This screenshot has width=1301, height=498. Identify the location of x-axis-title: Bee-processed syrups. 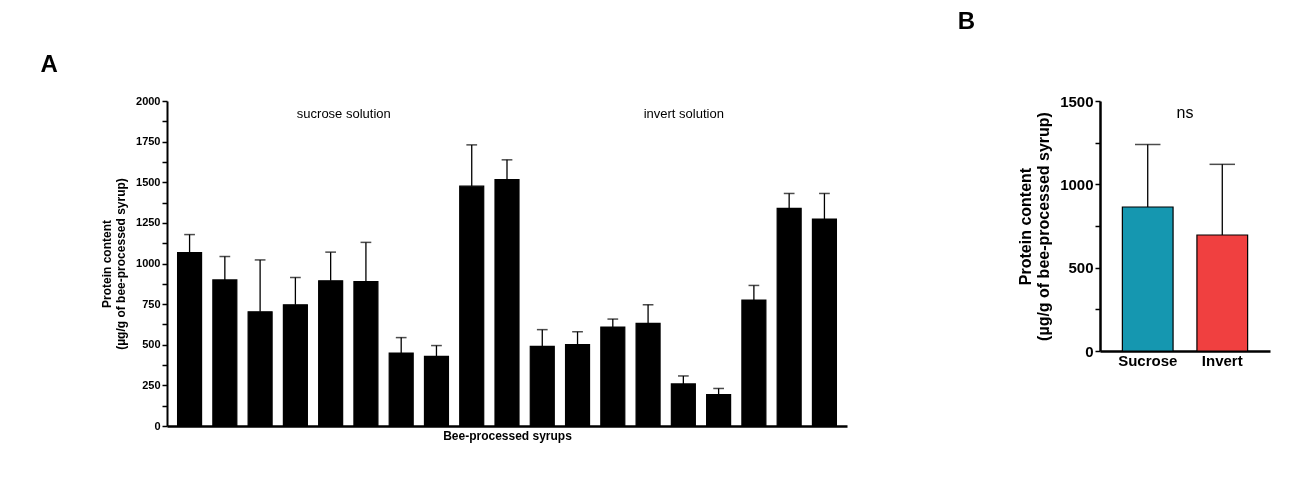
(508, 435).